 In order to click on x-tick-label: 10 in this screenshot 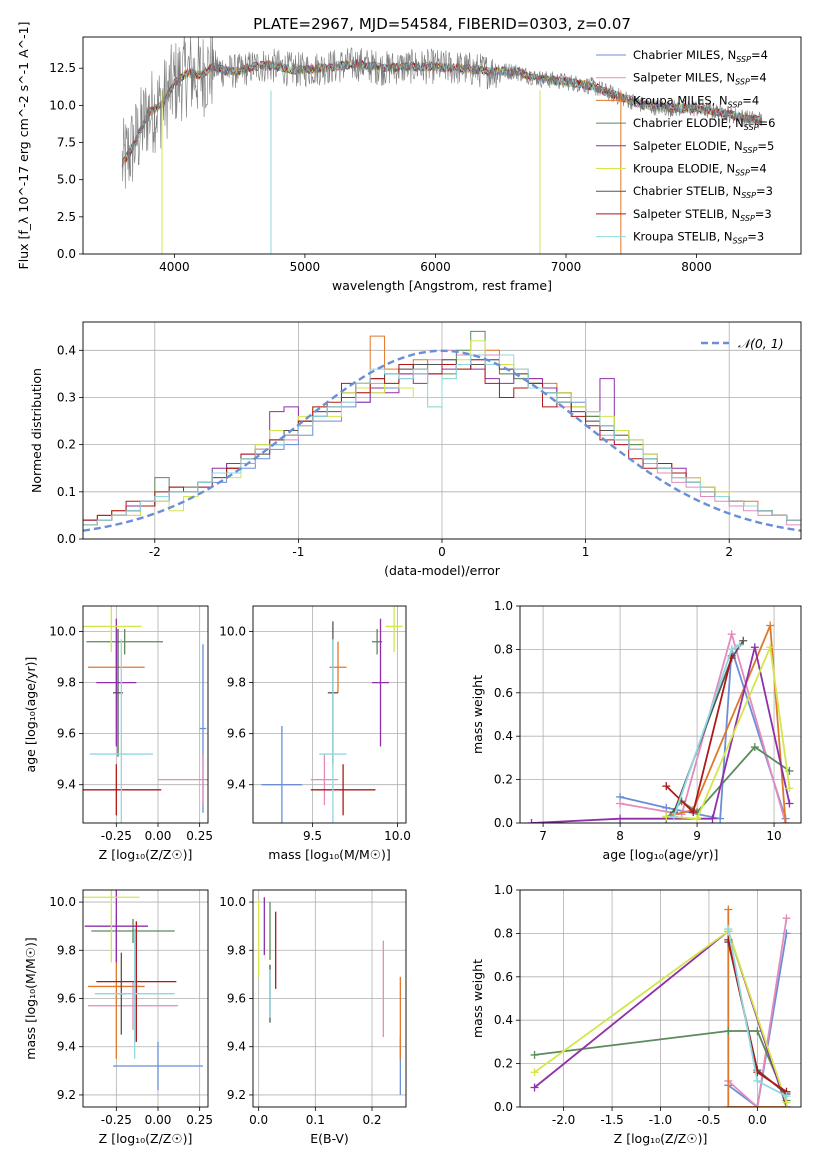, I will do `click(773, 836)`.